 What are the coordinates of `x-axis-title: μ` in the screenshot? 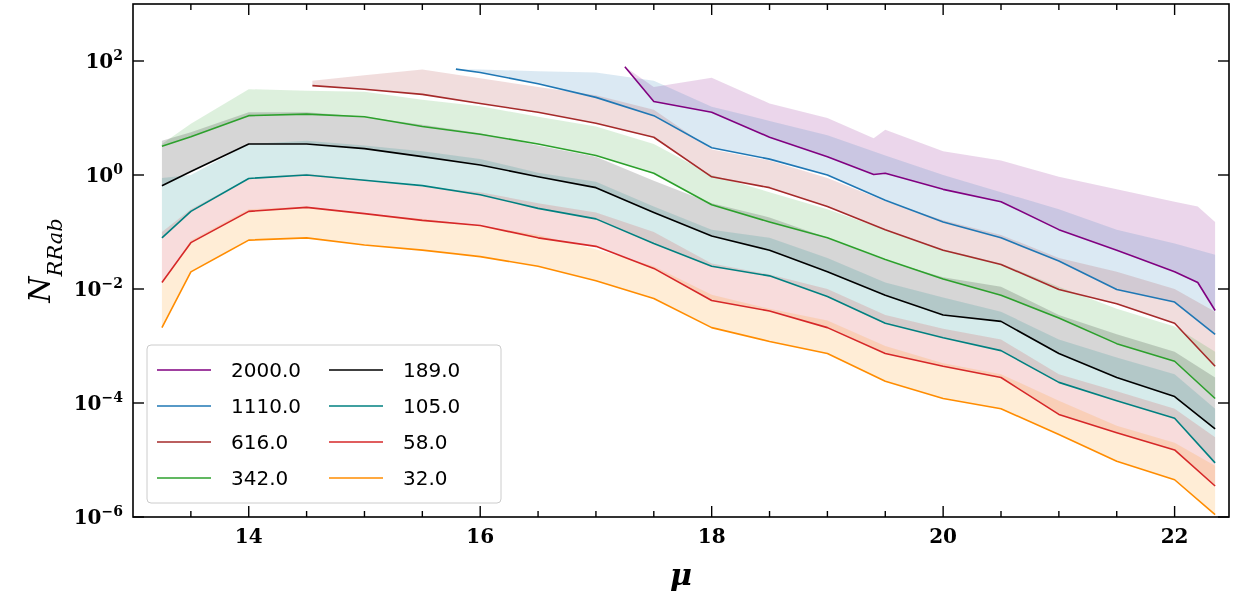 It's located at (681, 574).